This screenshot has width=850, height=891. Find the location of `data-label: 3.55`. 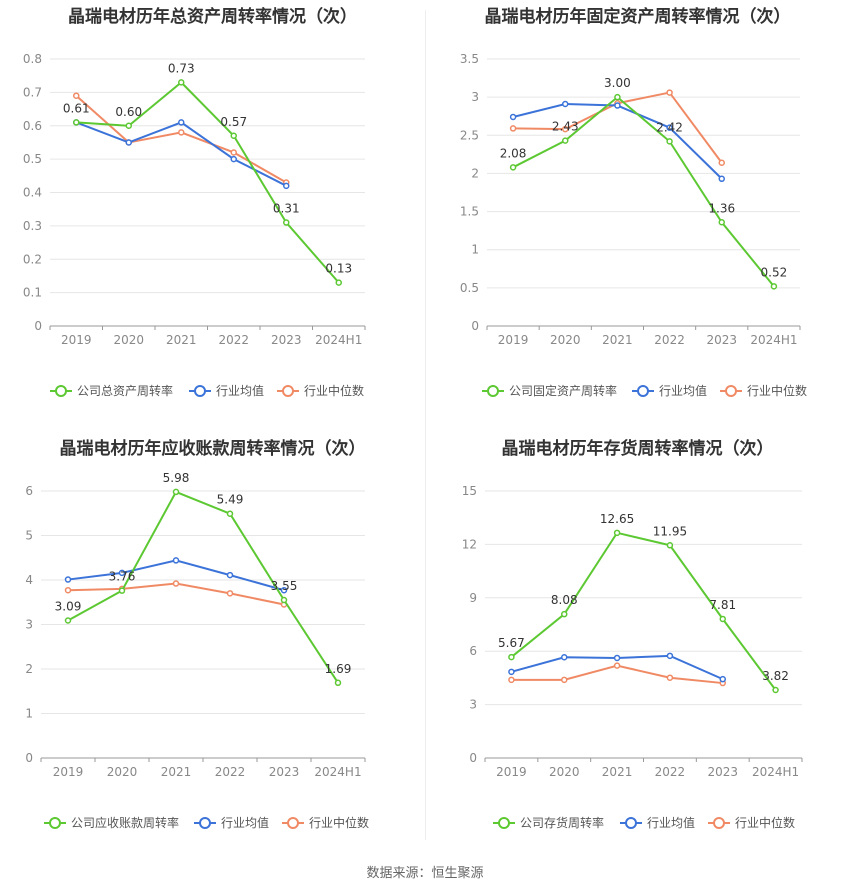

data-label: 3.55 is located at coordinates (284, 586).